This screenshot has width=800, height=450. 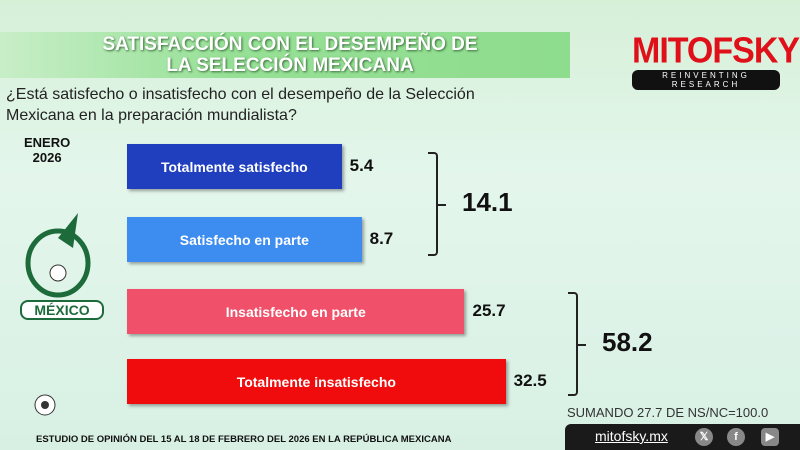 I want to click on bar-label: Satisfecho en parte, so click(x=244, y=239).